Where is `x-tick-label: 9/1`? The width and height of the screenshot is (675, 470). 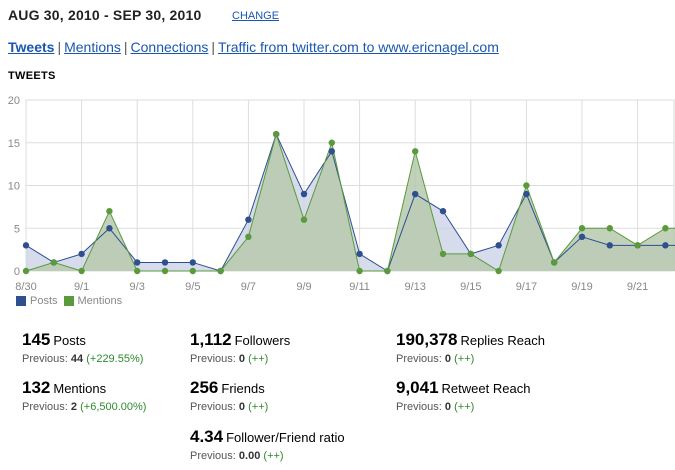 x-tick-label: 9/1 is located at coordinates (81, 287).